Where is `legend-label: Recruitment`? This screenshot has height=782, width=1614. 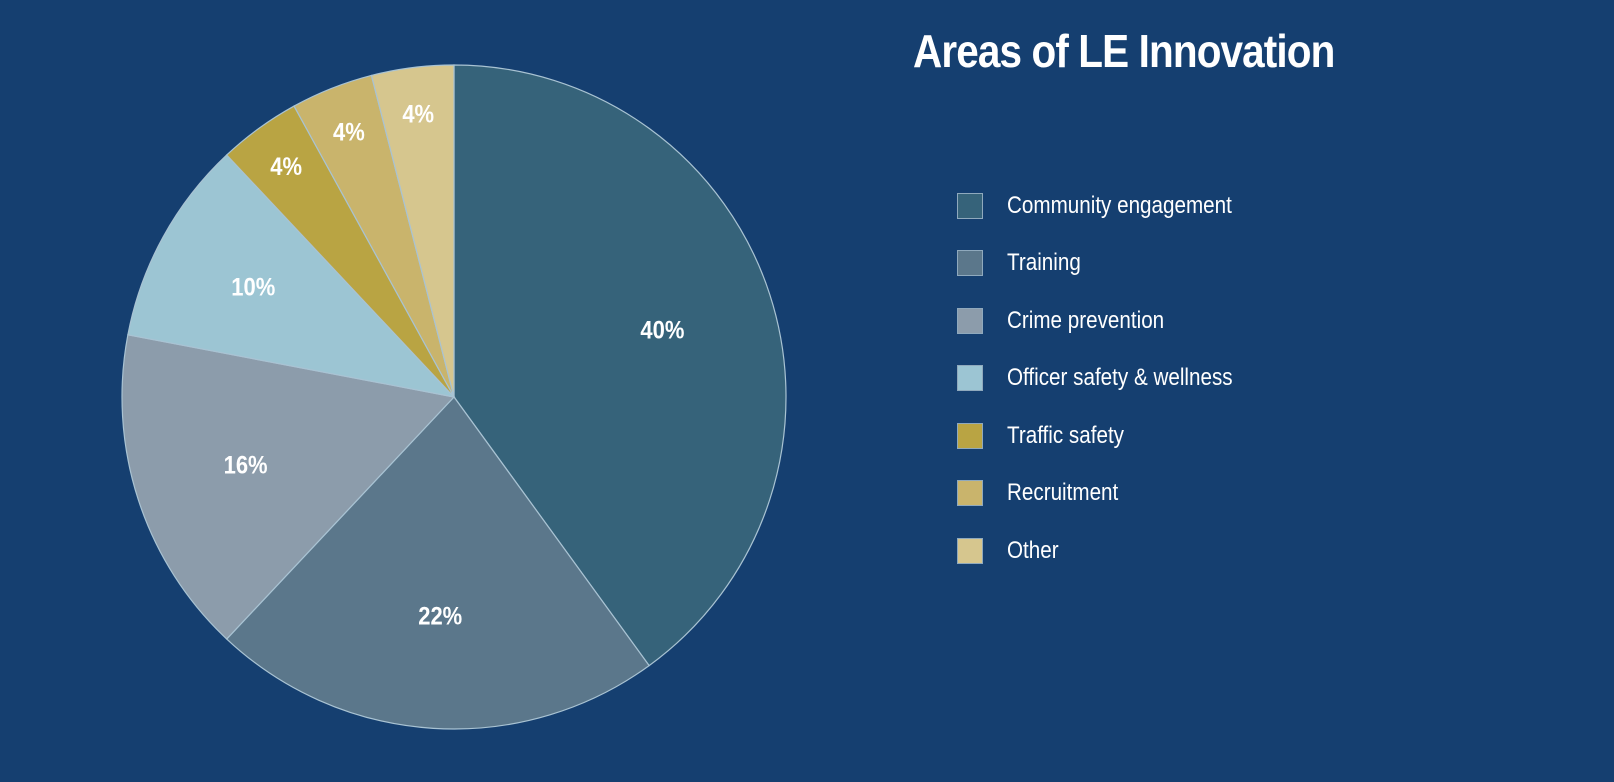 legend-label: Recruitment is located at coordinates (1063, 493).